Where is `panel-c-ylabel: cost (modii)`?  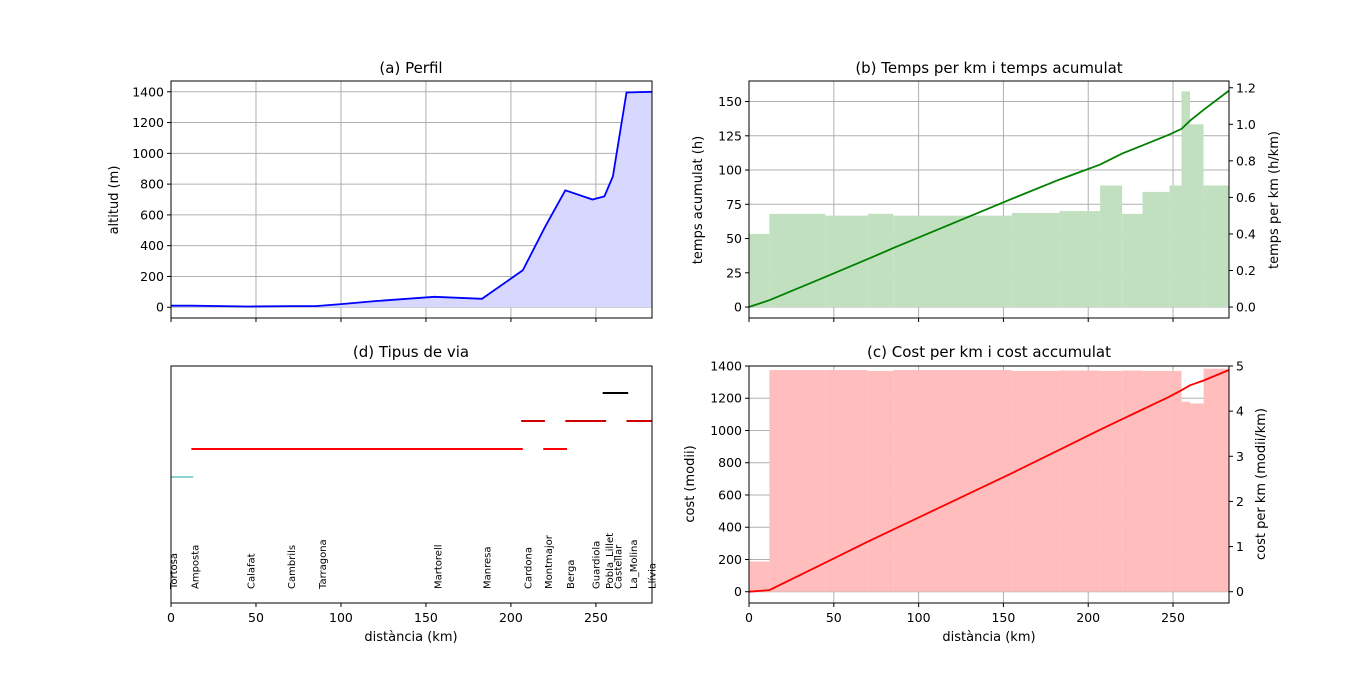 panel-c-ylabel: cost (modii) is located at coordinates (690, 483).